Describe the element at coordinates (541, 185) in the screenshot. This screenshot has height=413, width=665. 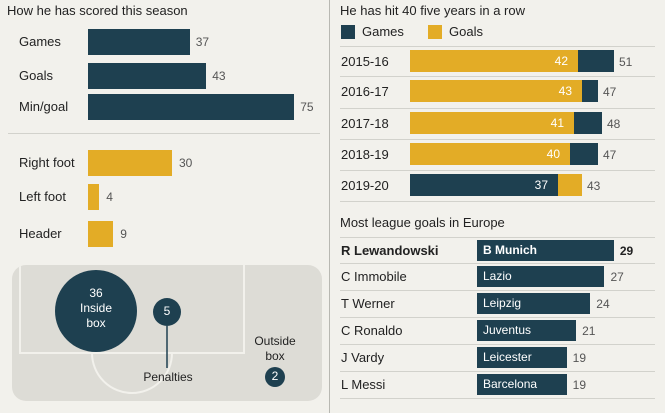
I see `season-games-value-2019-20: 37` at that location.